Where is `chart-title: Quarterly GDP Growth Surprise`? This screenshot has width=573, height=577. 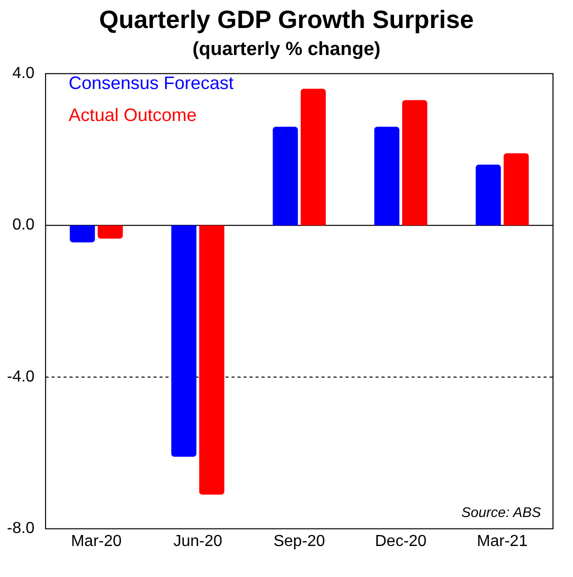 chart-title: Quarterly GDP Growth Surprise is located at coordinates (286, 20).